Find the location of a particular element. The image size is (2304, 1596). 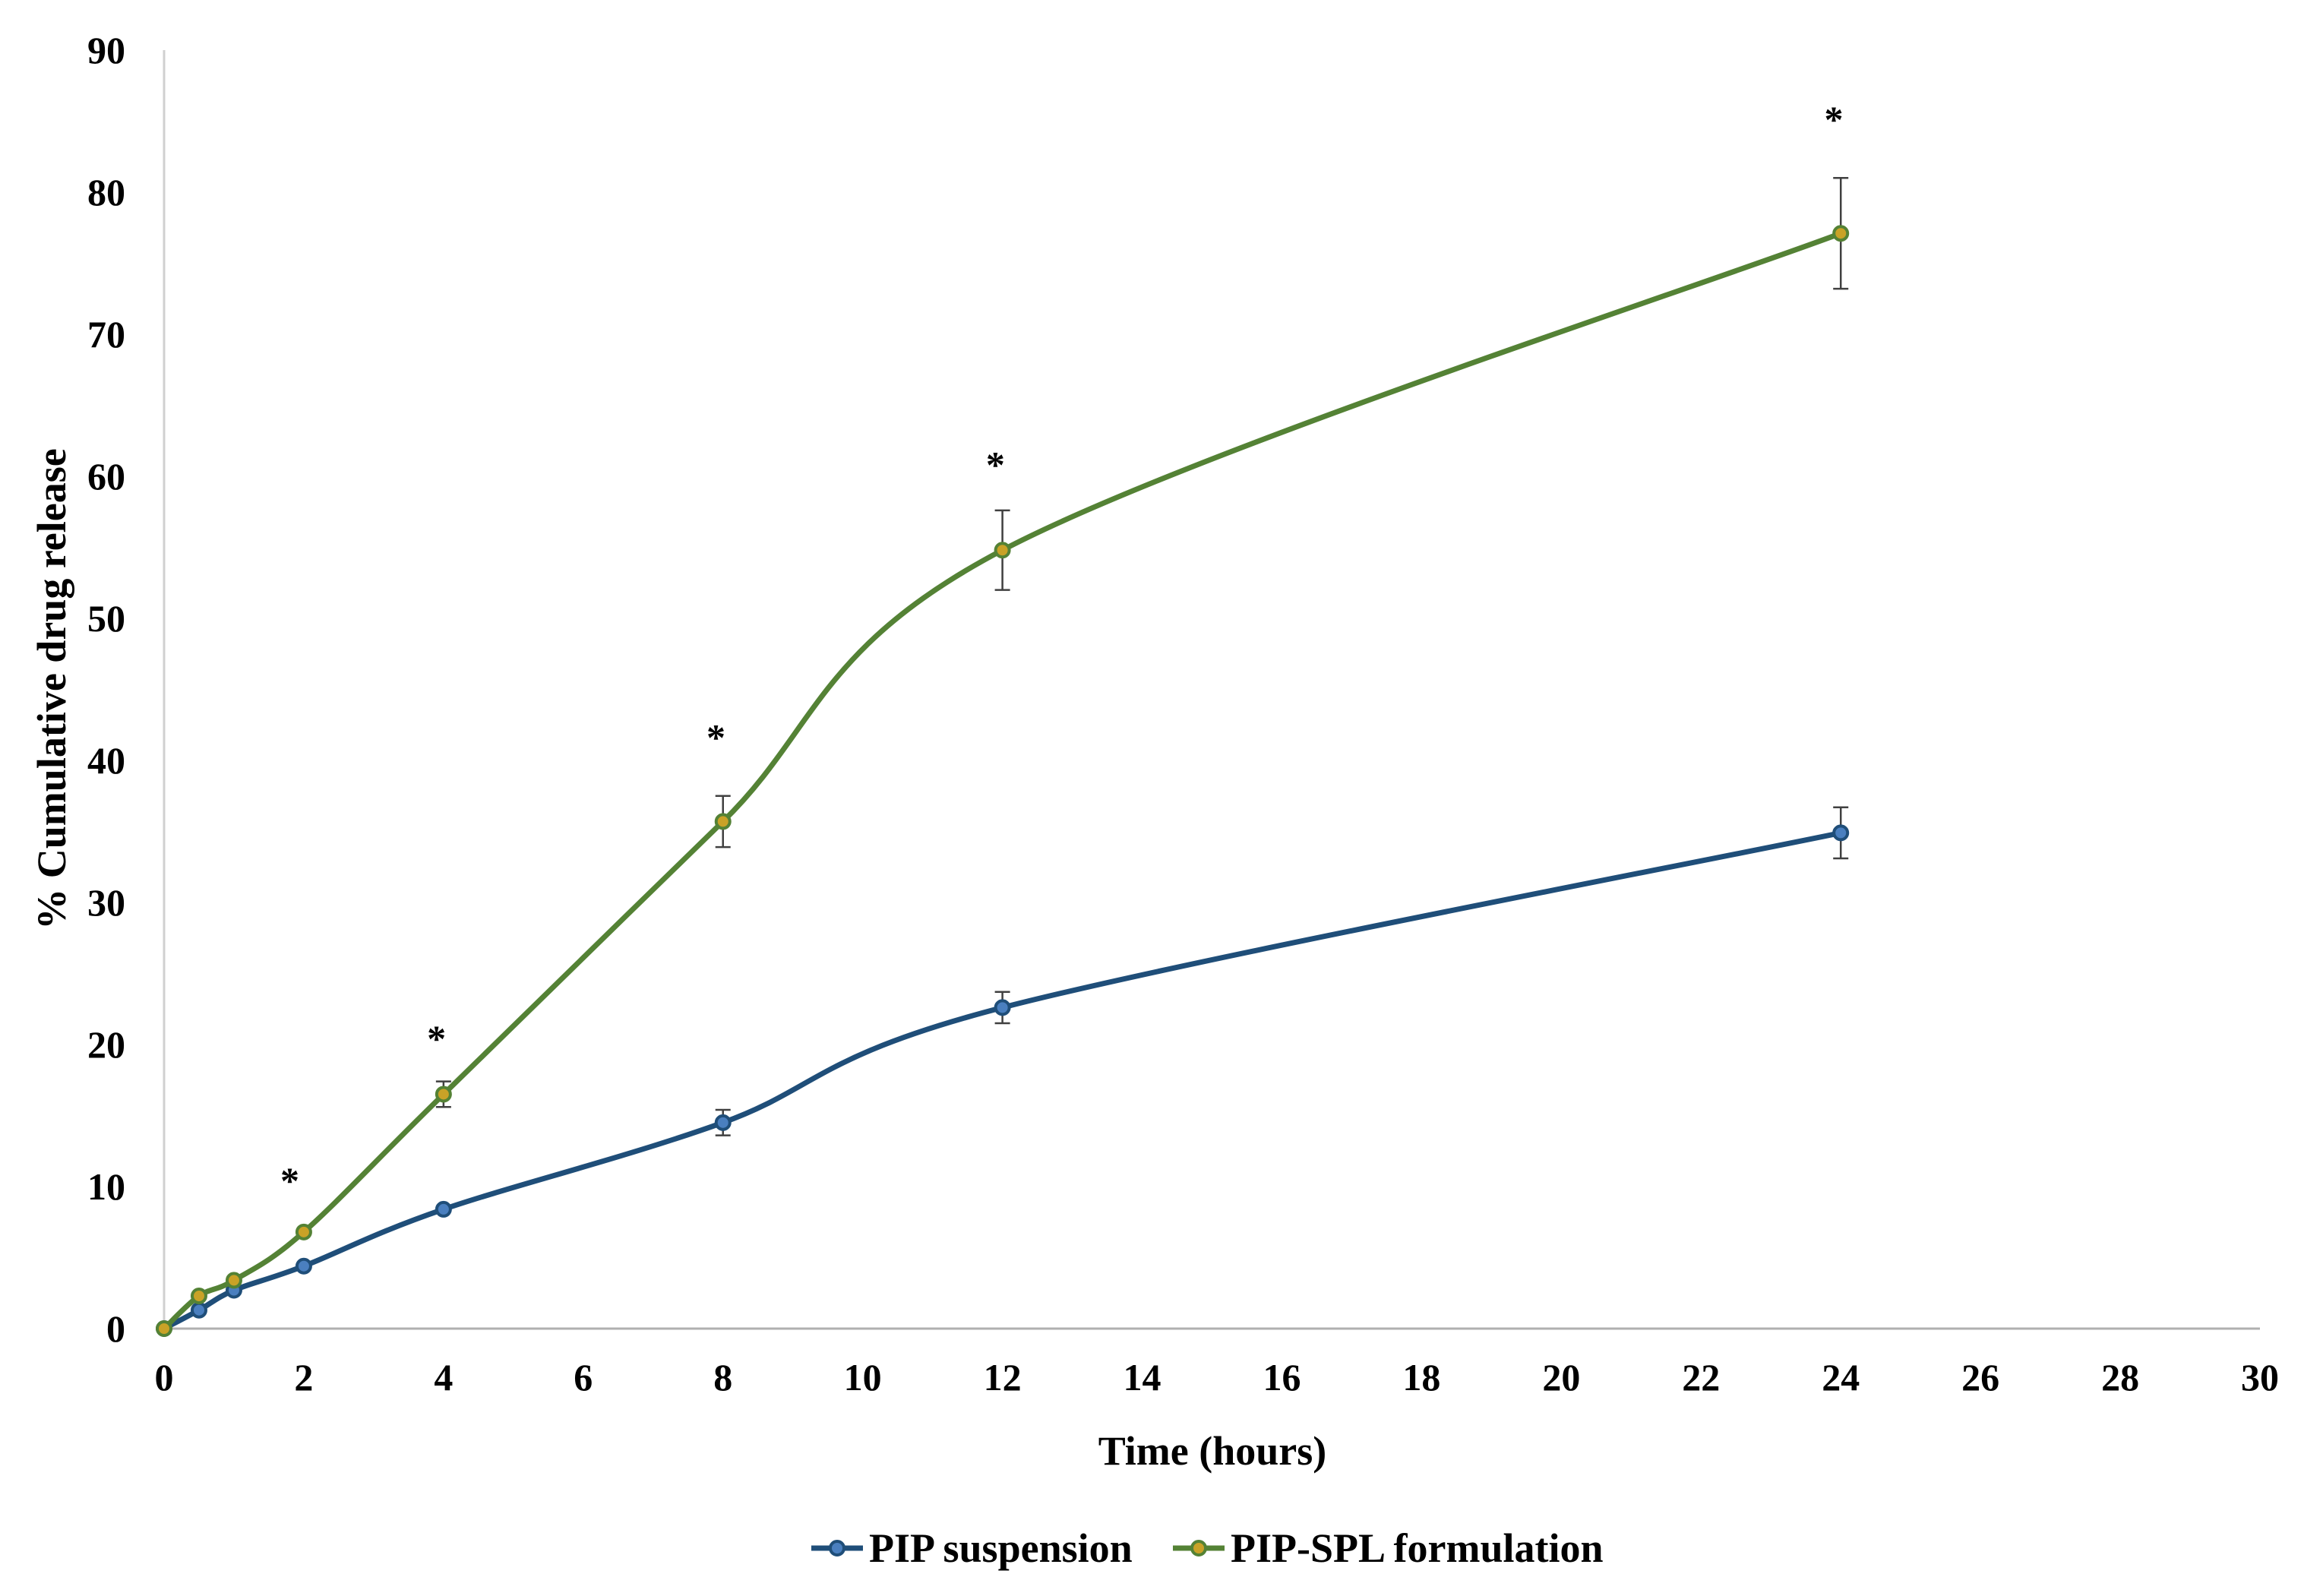

y-tick-label: 60 is located at coordinates (106, 476).